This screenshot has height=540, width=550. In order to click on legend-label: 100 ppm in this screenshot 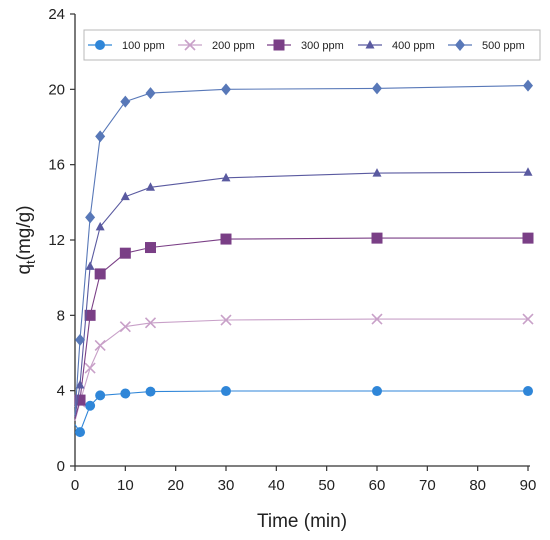, I will do `click(143, 46)`.